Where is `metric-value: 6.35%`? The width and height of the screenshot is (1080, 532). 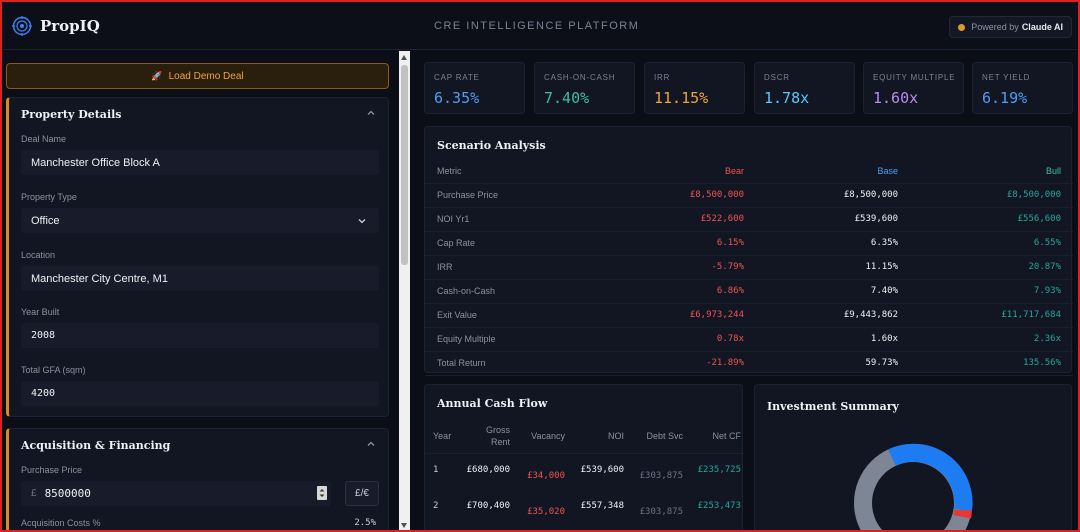
metric-value: 6.35% is located at coordinates (457, 98).